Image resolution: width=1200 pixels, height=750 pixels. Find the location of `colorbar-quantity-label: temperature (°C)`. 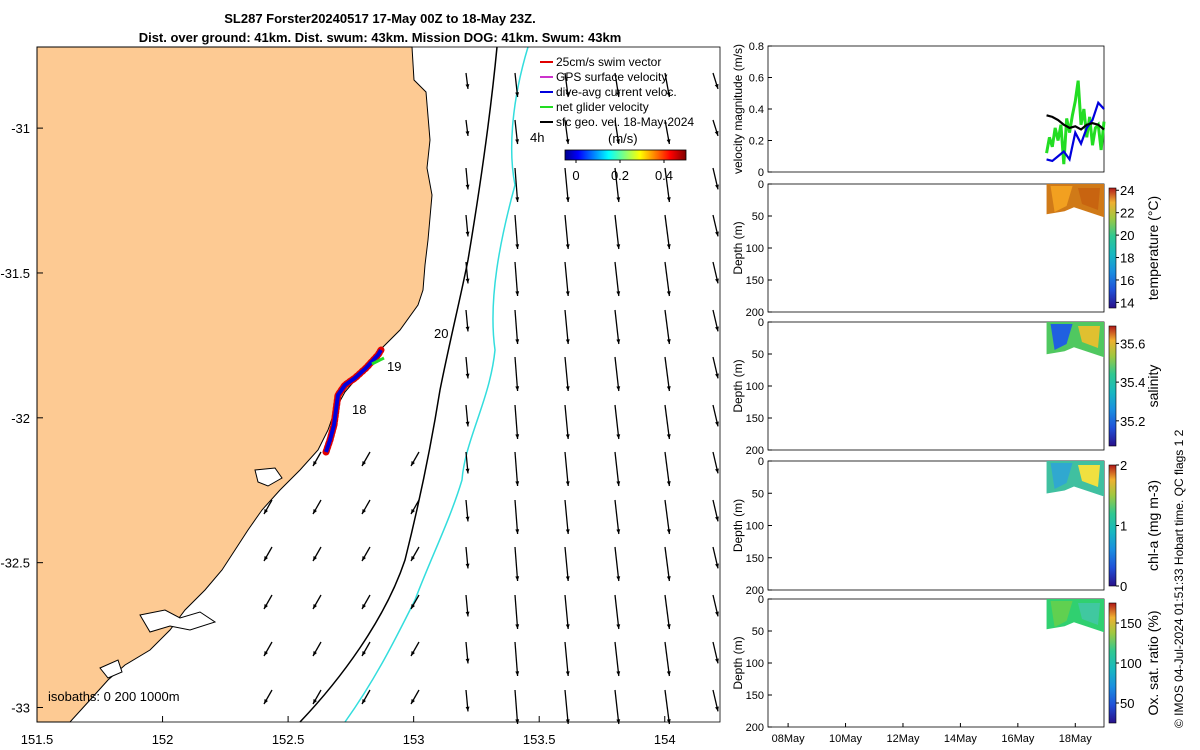

colorbar-quantity-label: temperature (°C) is located at coordinates (1153, 248).